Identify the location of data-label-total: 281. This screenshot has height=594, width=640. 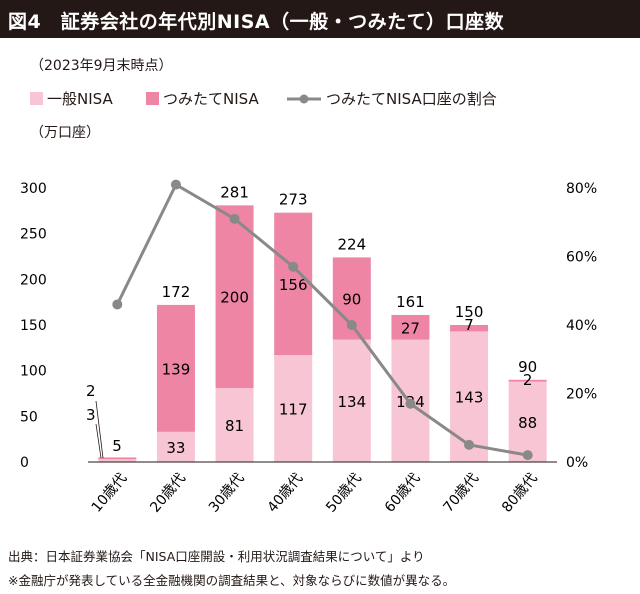
(234, 192).